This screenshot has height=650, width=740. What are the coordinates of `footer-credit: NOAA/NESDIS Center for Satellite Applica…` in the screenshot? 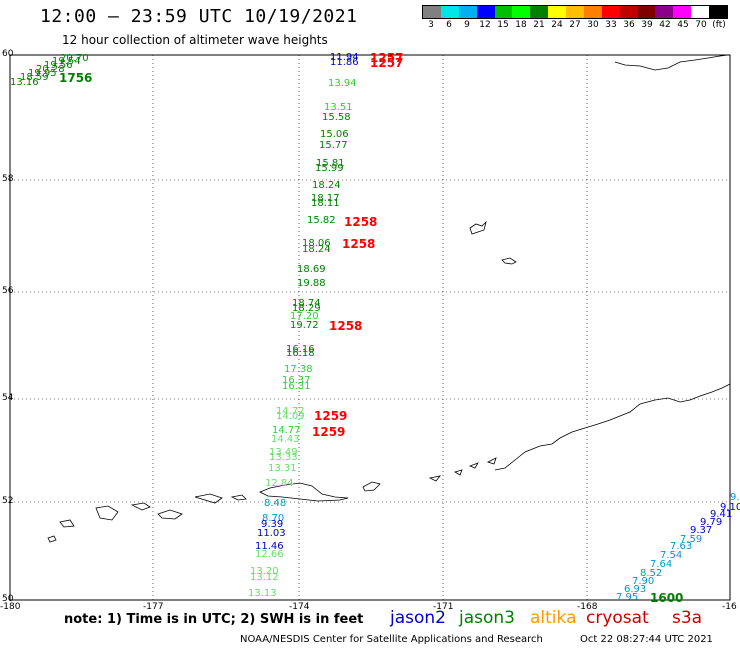 It's located at (391, 639).